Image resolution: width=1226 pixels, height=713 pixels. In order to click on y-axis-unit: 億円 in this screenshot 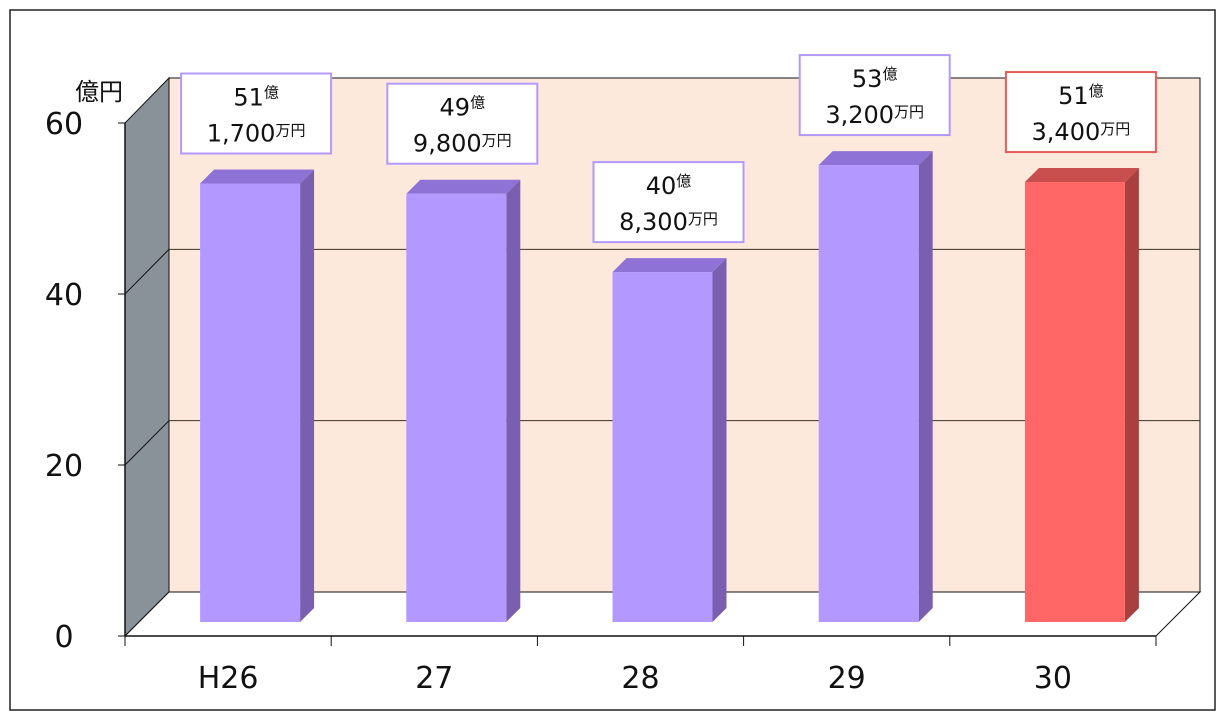, I will do `click(99, 92)`.